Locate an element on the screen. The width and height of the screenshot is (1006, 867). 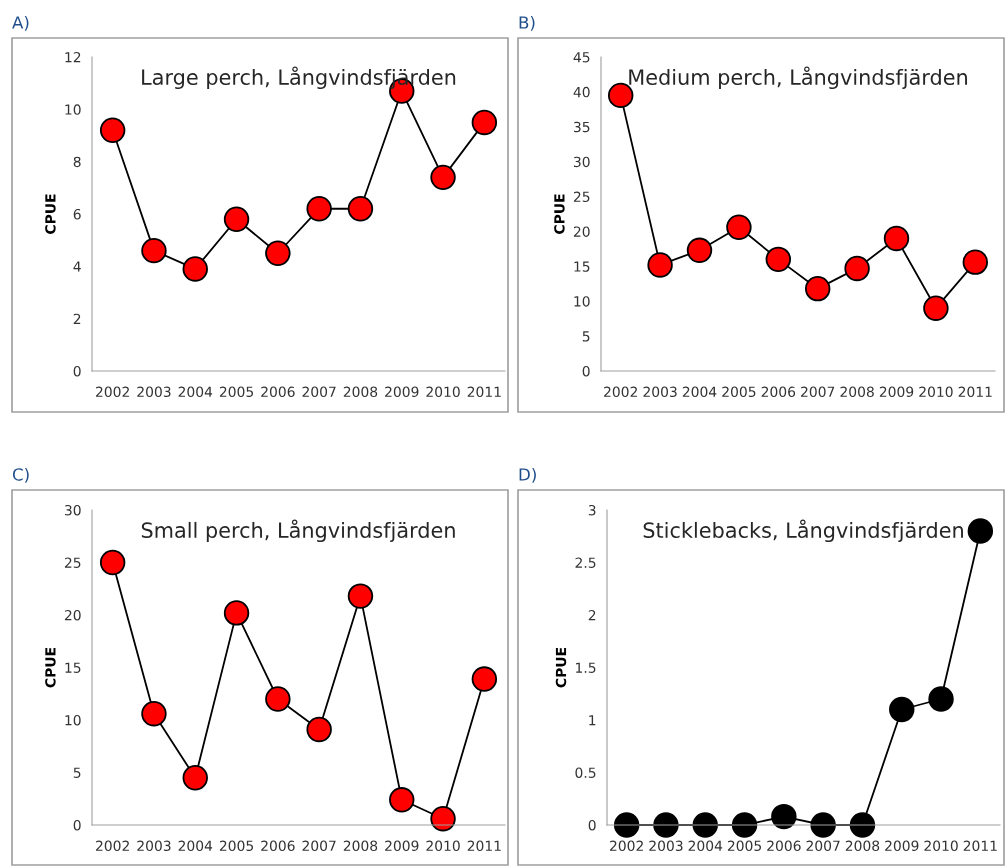
y-tick-label: 35 is located at coordinates (581, 127).